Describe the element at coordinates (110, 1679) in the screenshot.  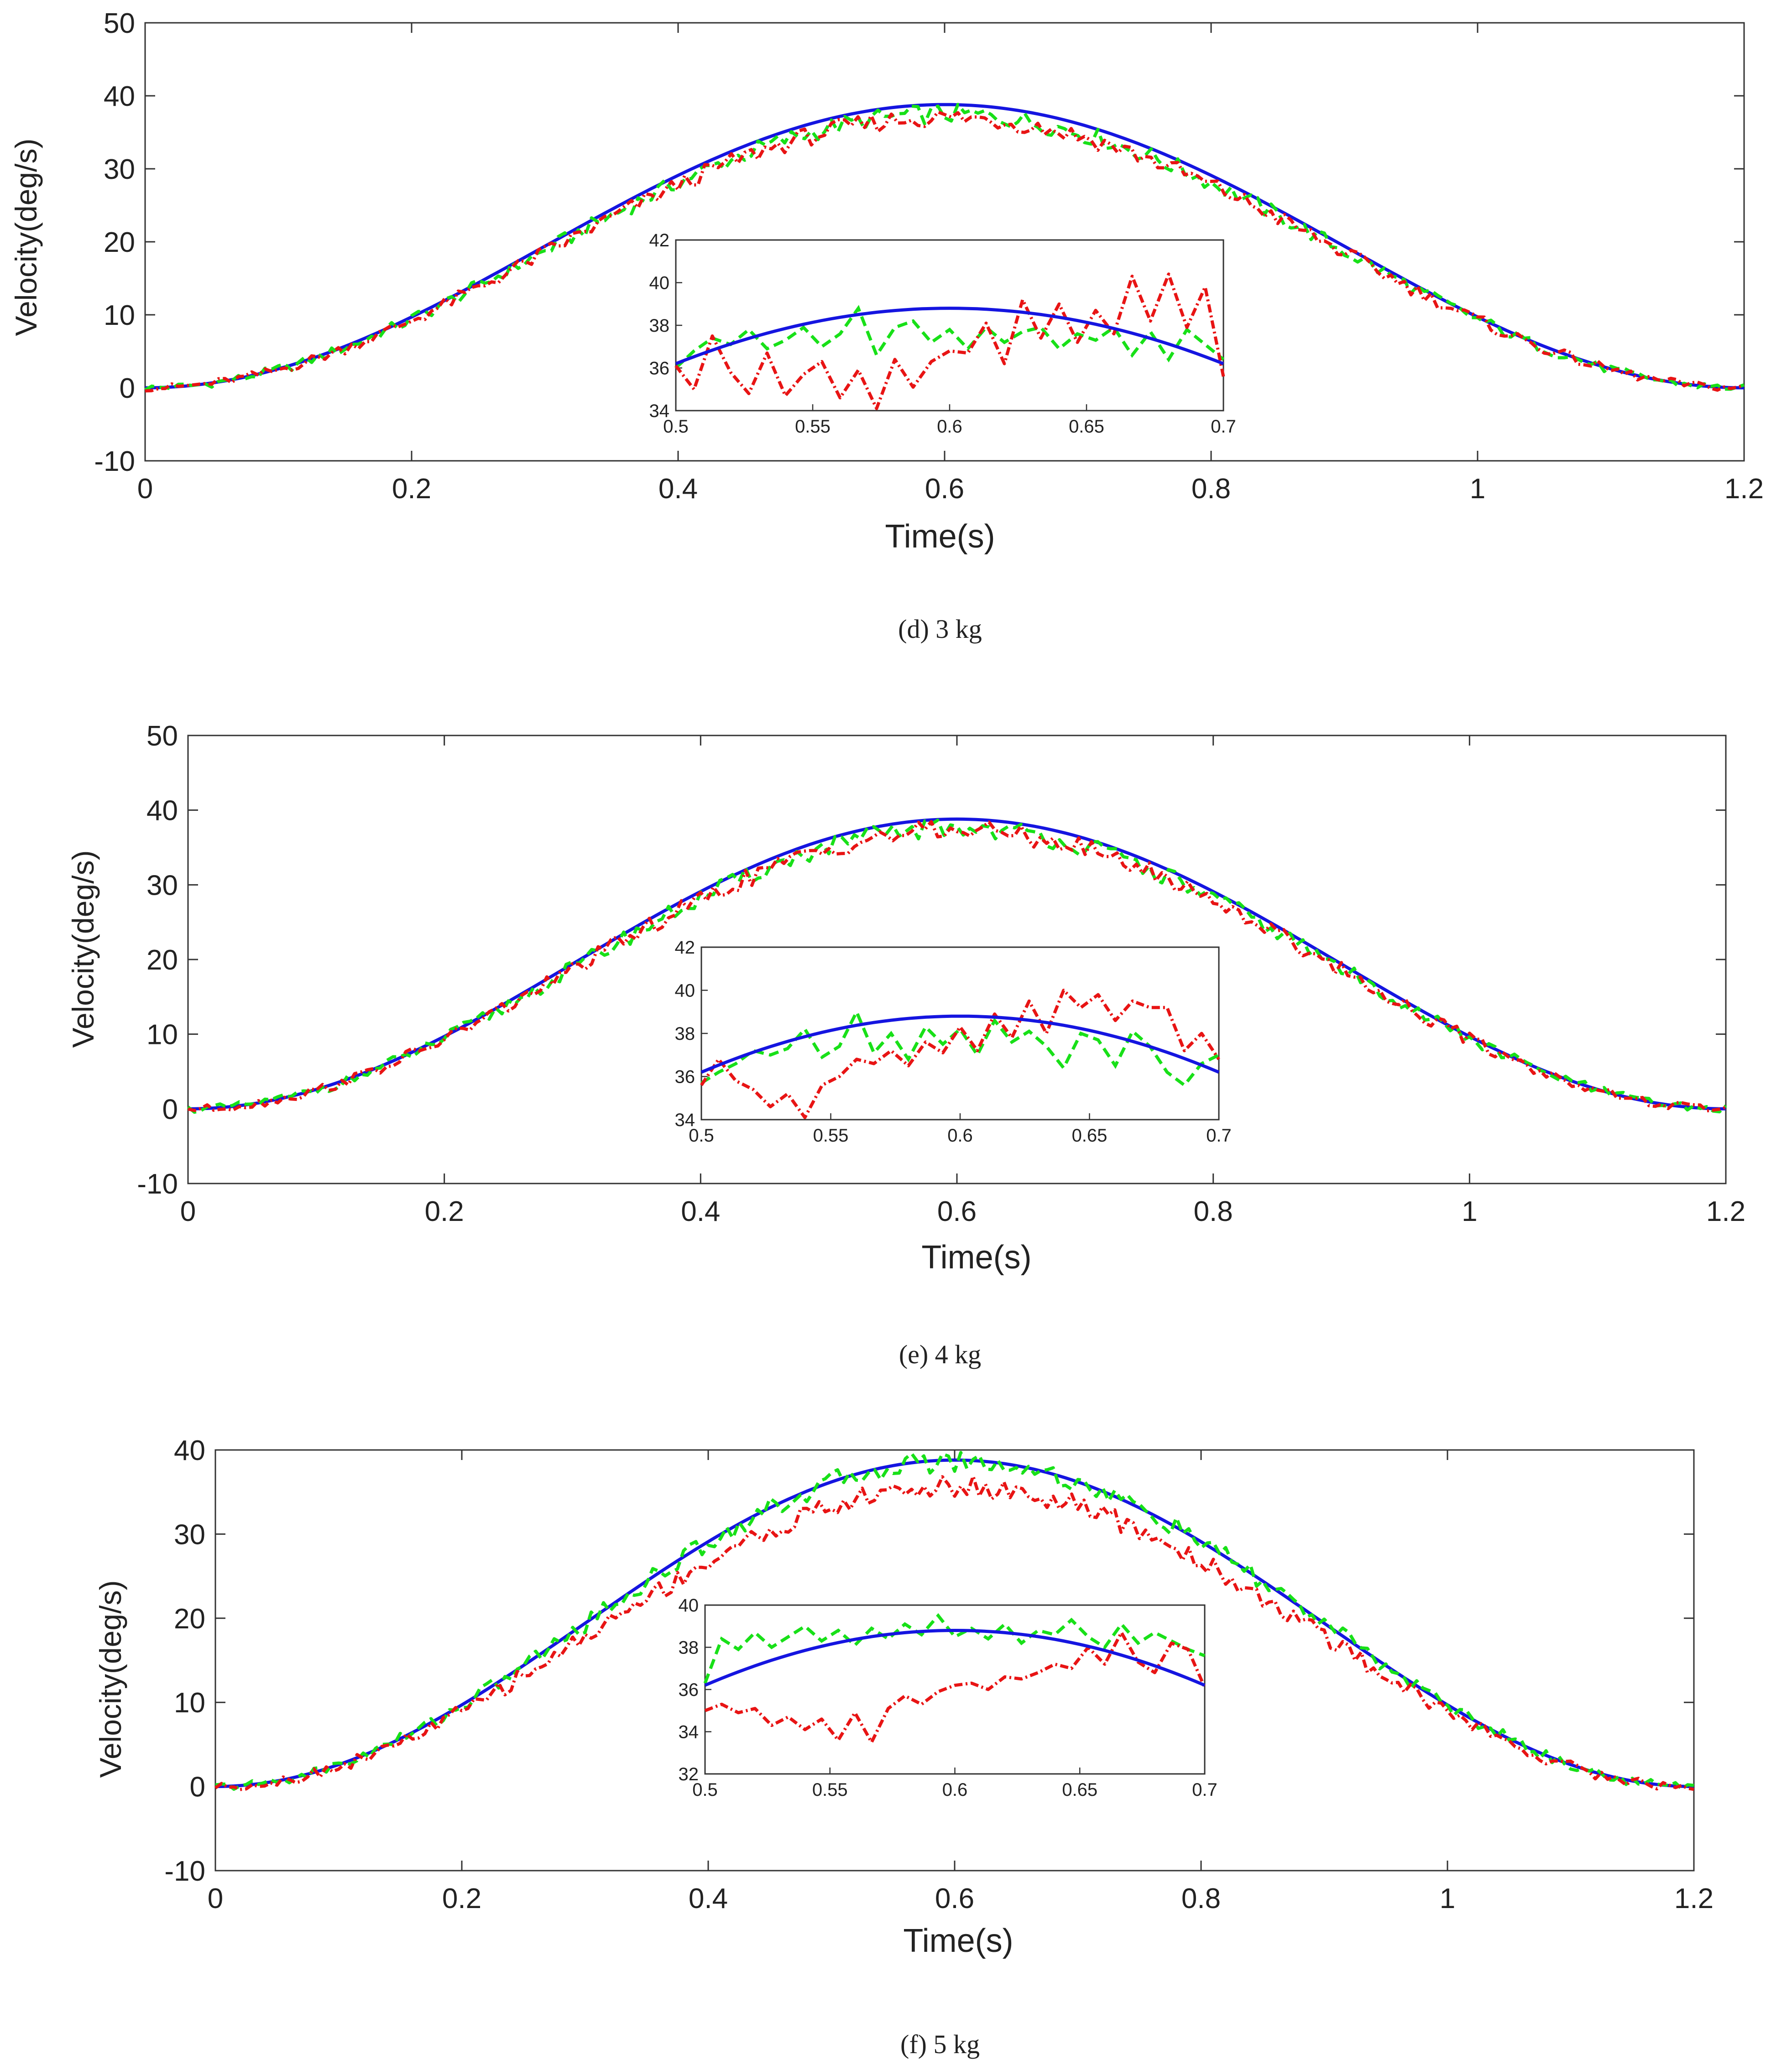
I see `y-axis-label-f: Velocity(deg/s)` at that location.